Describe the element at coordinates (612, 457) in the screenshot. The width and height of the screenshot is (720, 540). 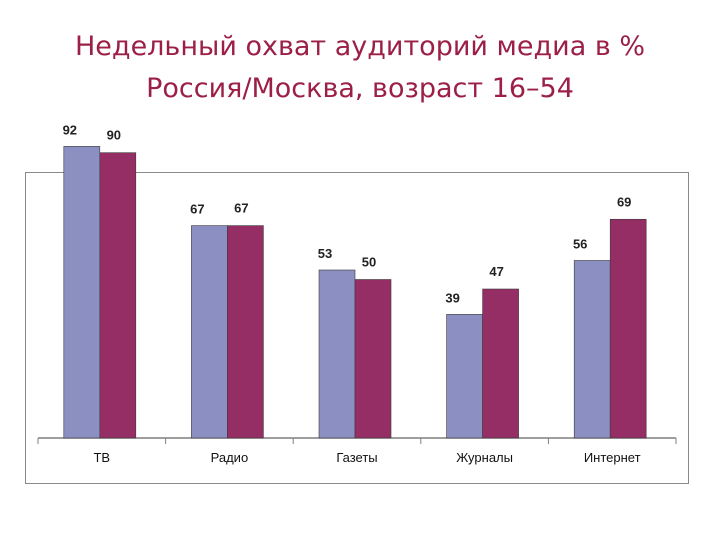
I see `category-label: Интернет` at that location.